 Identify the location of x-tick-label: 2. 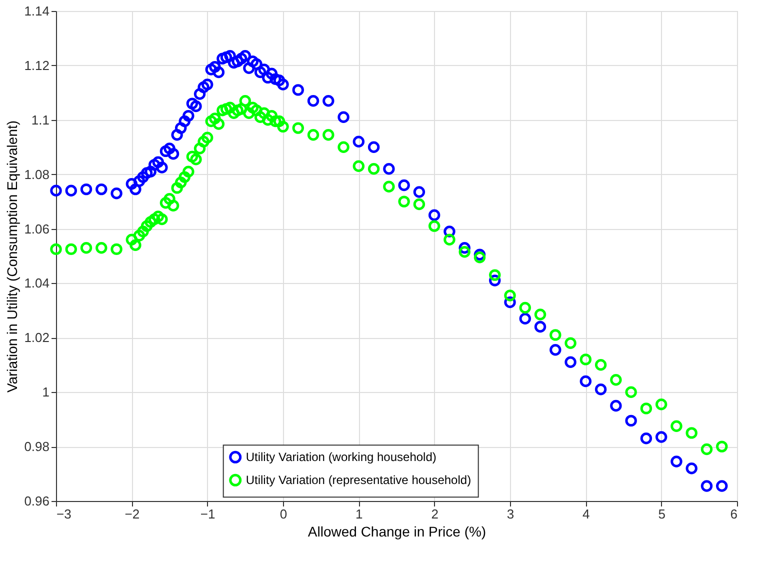
(434, 514).